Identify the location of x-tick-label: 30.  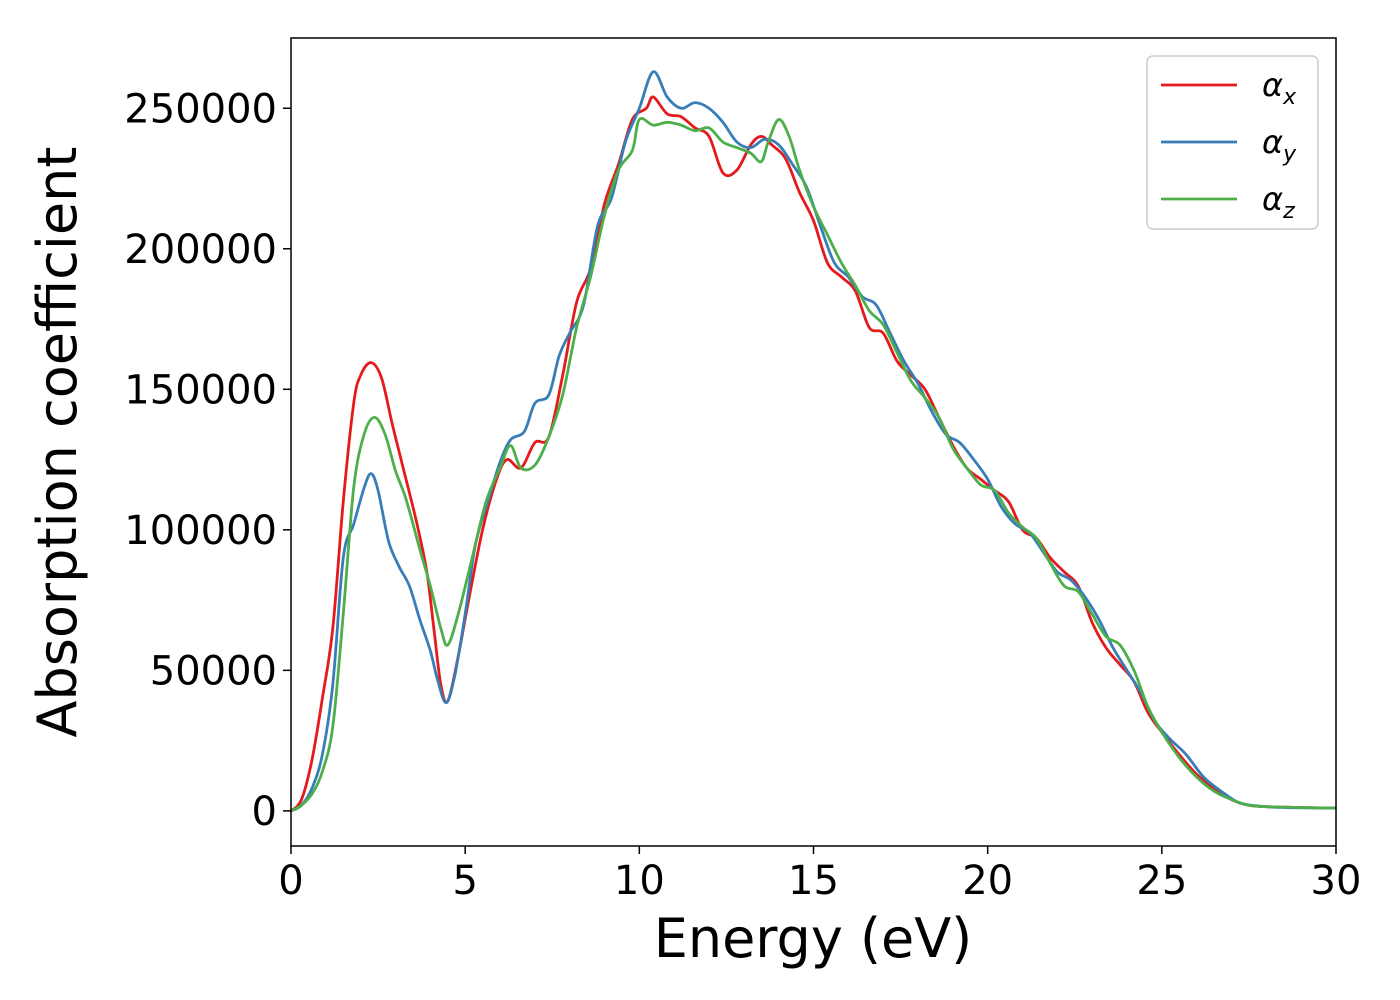
(1336, 881).